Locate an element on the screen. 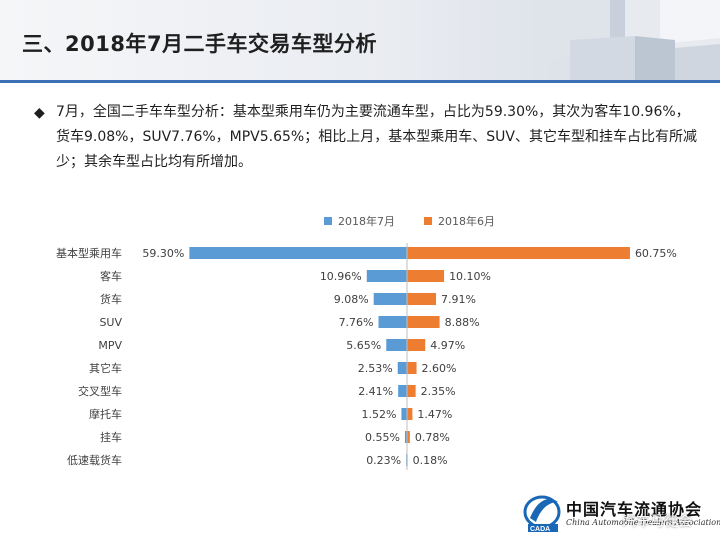  data-label-july: 10.96% is located at coordinates (341, 276).